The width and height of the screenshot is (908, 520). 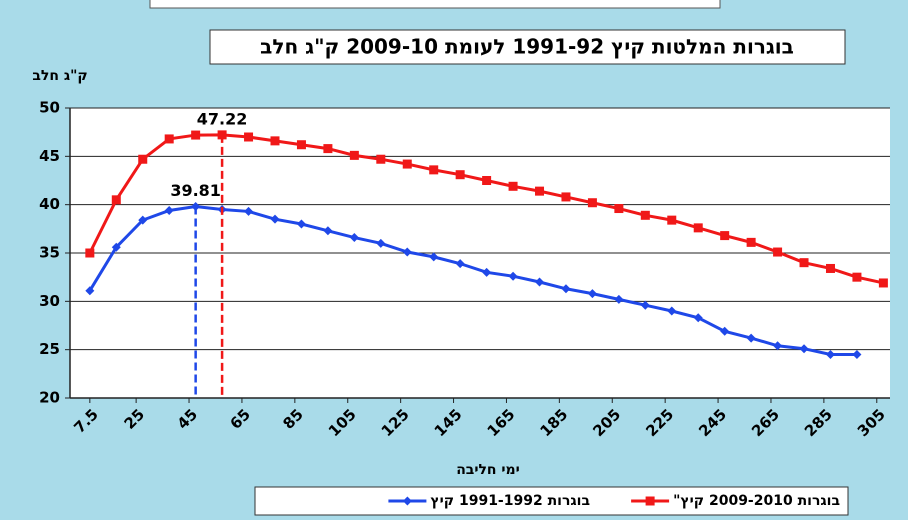 I want to click on legend-label: בוגרות 2009-2010 קיץ", so click(x=756, y=501).